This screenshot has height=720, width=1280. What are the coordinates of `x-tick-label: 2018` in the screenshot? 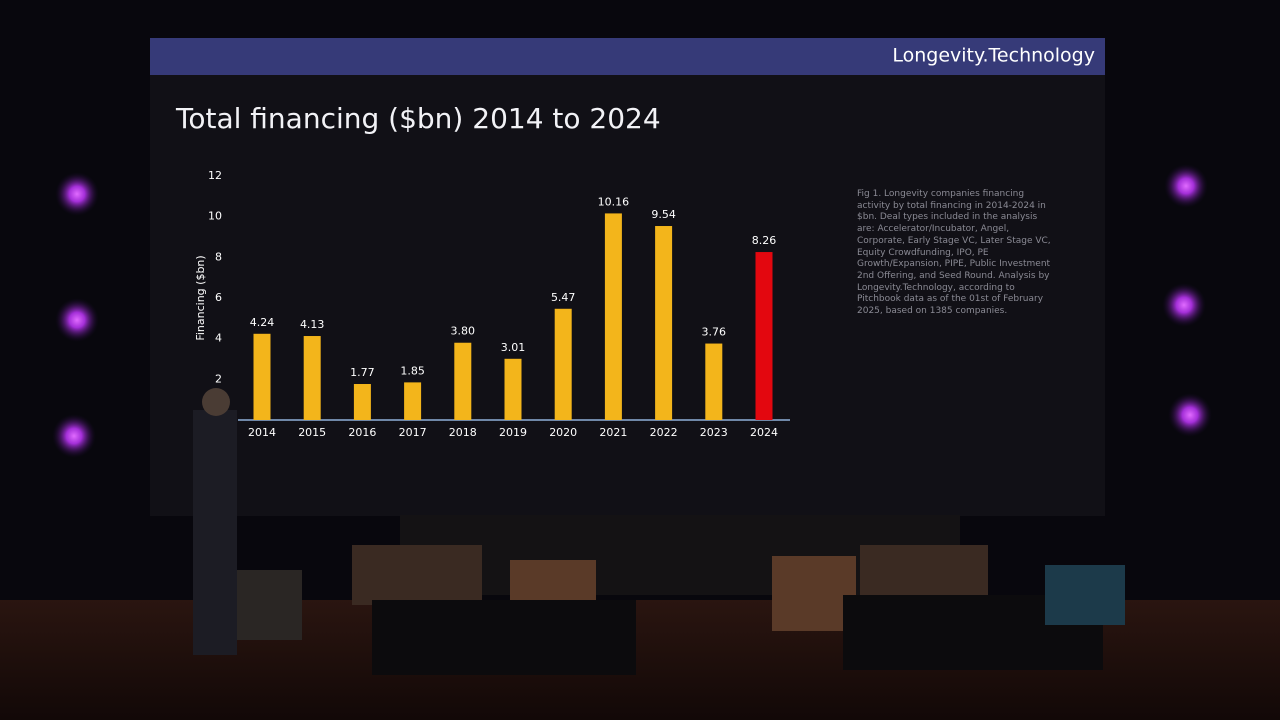 It's located at (463, 432).